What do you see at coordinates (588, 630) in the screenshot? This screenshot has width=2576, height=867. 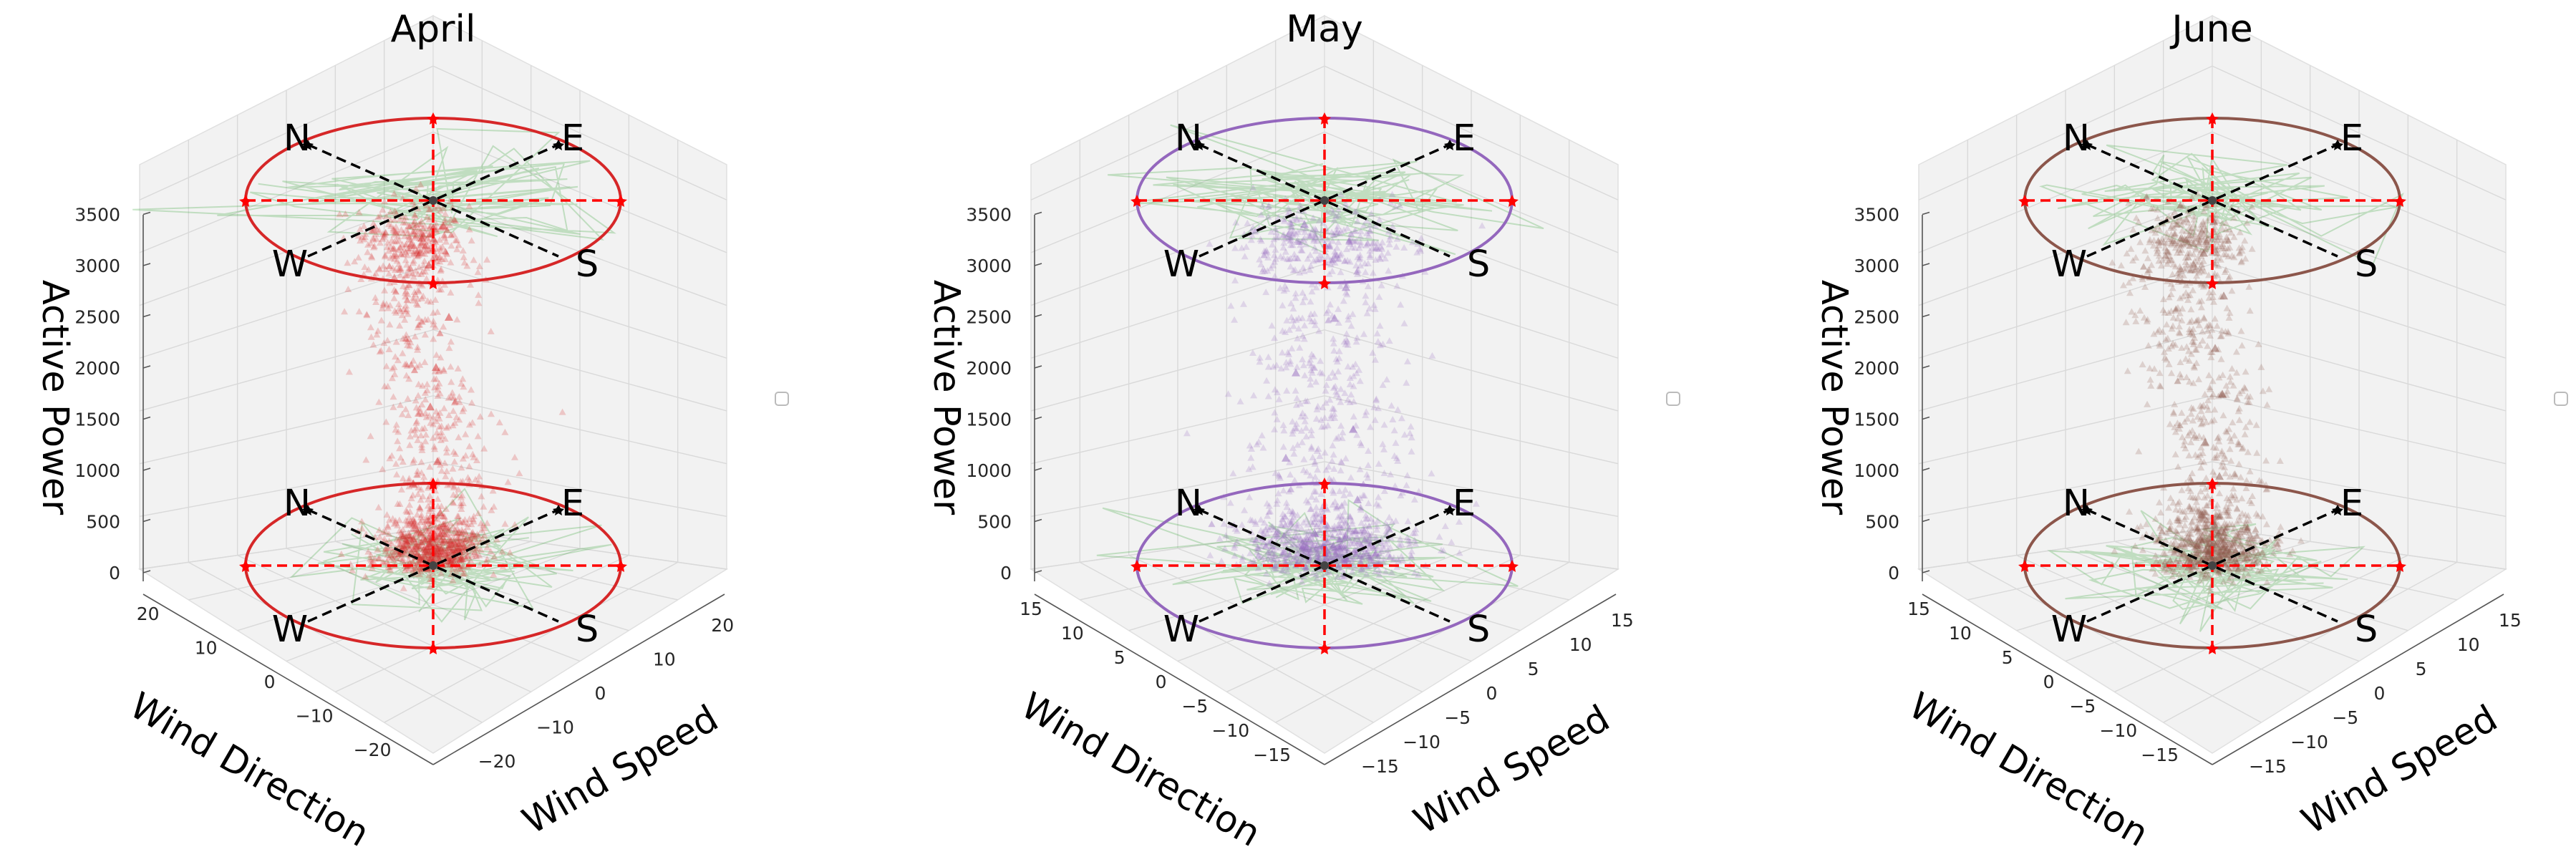 I see `compass-label-s: S` at bounding box center [588, 630].